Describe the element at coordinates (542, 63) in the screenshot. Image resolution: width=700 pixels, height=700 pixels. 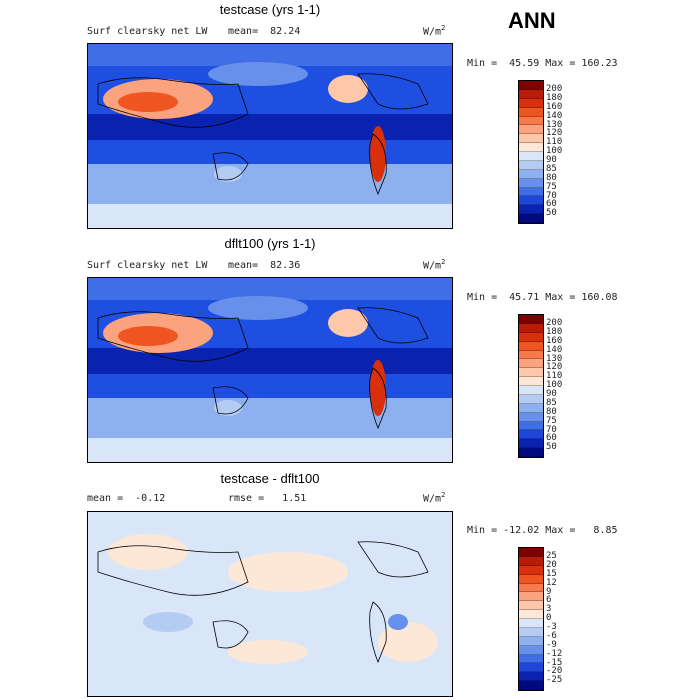
I see `panel1-minmax: Min = 45.59 Max = 160.23` at that location.